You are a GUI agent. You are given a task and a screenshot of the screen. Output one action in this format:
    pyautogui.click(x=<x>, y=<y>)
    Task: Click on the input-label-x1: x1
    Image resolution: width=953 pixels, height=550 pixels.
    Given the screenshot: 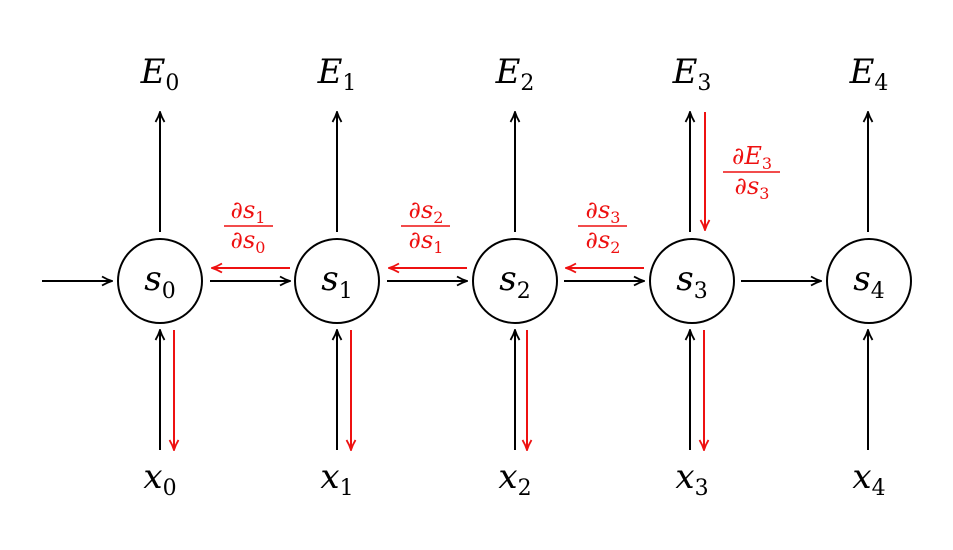 What is the action you would take?
    pyautogui.click(x=336, y=479)
    